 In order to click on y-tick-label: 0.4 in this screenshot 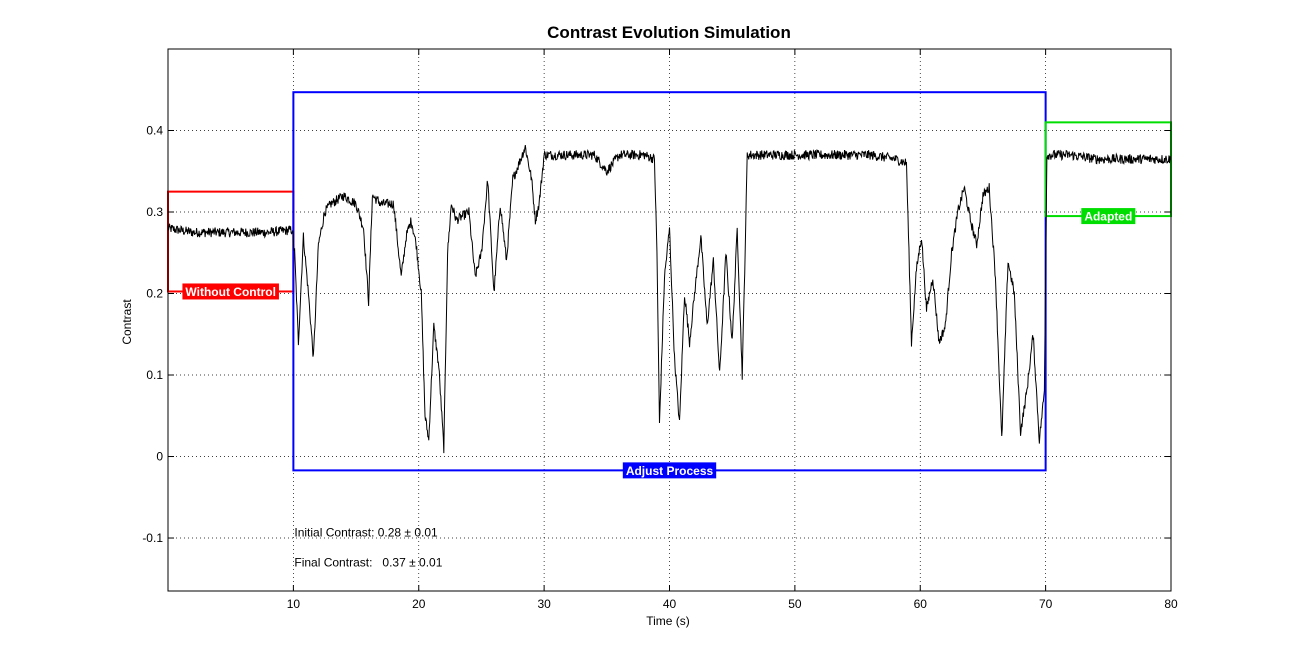, I will do `click(154, 131)`.